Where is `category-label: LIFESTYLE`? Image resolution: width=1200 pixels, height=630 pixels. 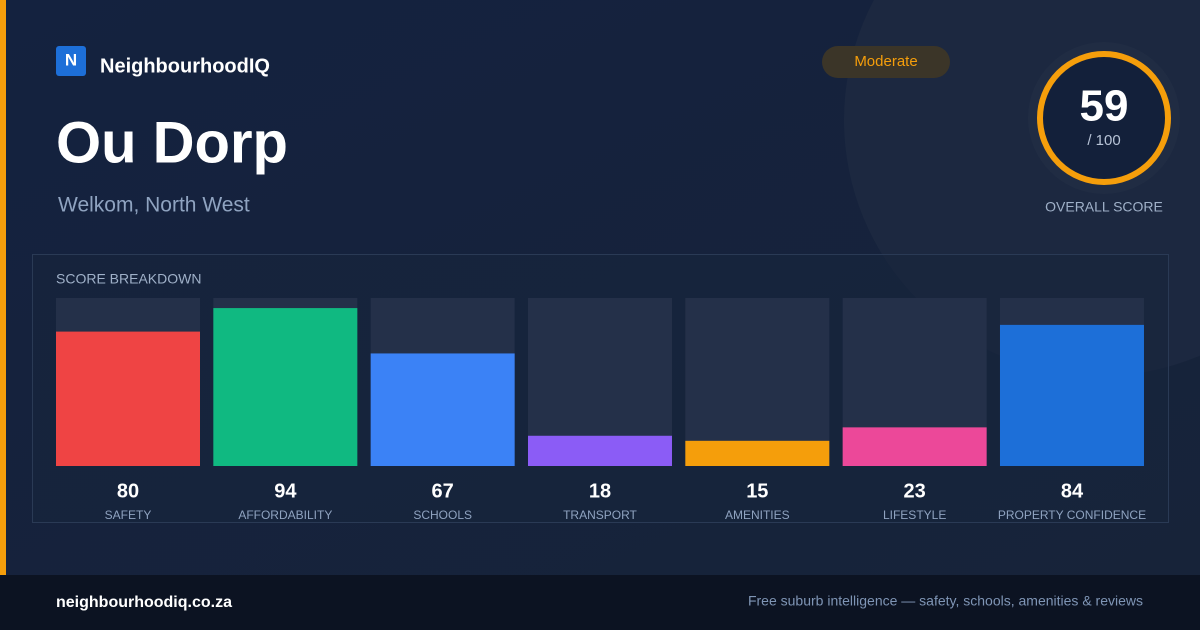
category-label: LIFESTYLE is located at coordinates (914, 515).